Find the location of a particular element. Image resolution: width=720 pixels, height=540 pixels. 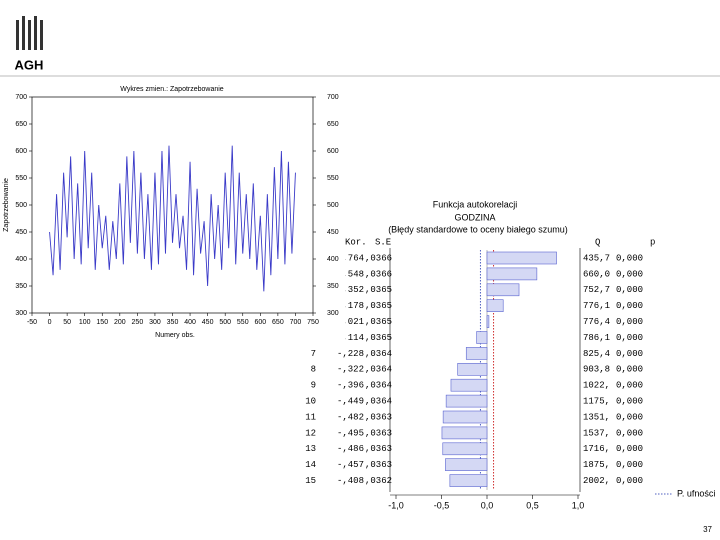

y2-tick-label: 500 is located at coordinates (333, 205).